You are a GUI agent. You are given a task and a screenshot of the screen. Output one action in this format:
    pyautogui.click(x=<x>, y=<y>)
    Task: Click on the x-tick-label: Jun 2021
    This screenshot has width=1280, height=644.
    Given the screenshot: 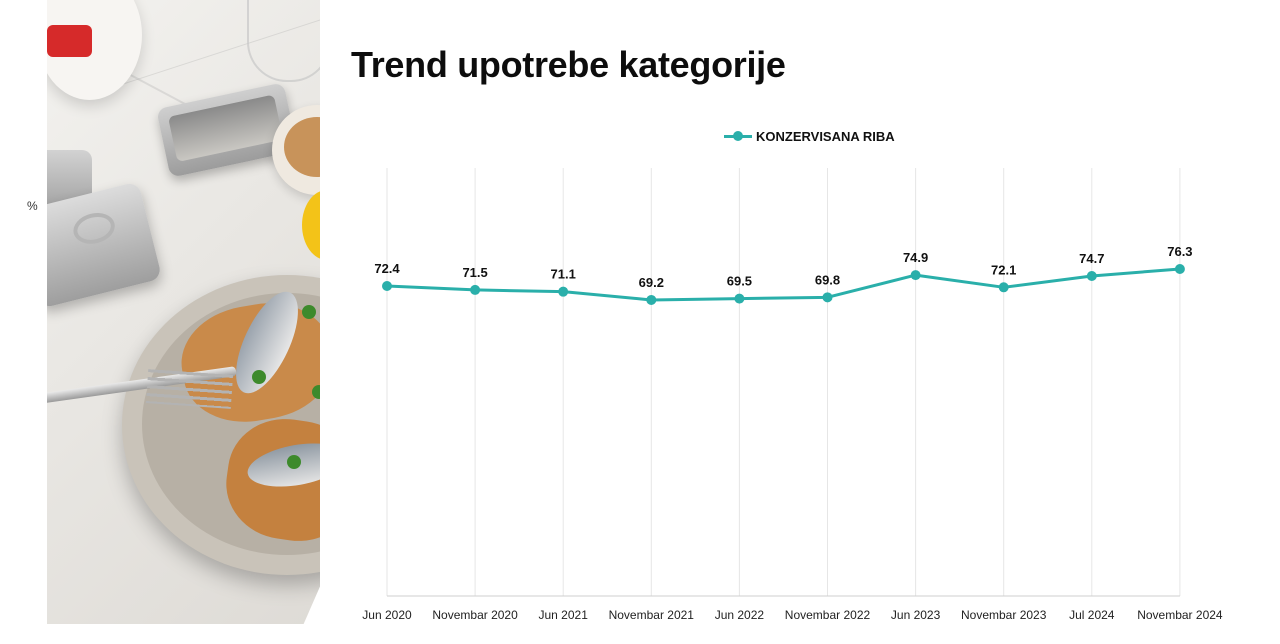 What is the action you would take?
    pyautogui.click(x=564, y=615)
    